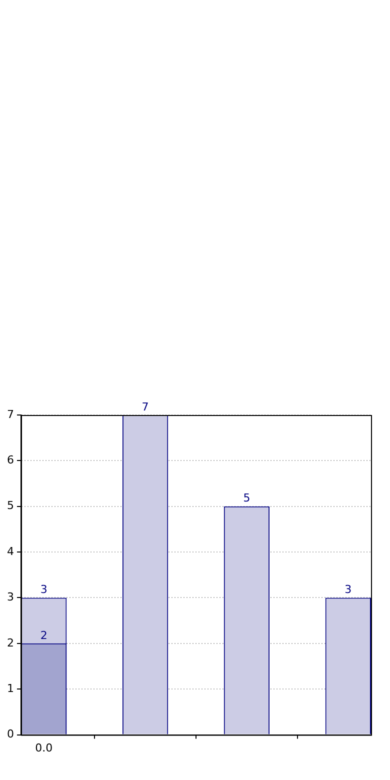 The height and width of the screenshot is (780, 390). I want to click on data-label: 7, so click(145, 407).